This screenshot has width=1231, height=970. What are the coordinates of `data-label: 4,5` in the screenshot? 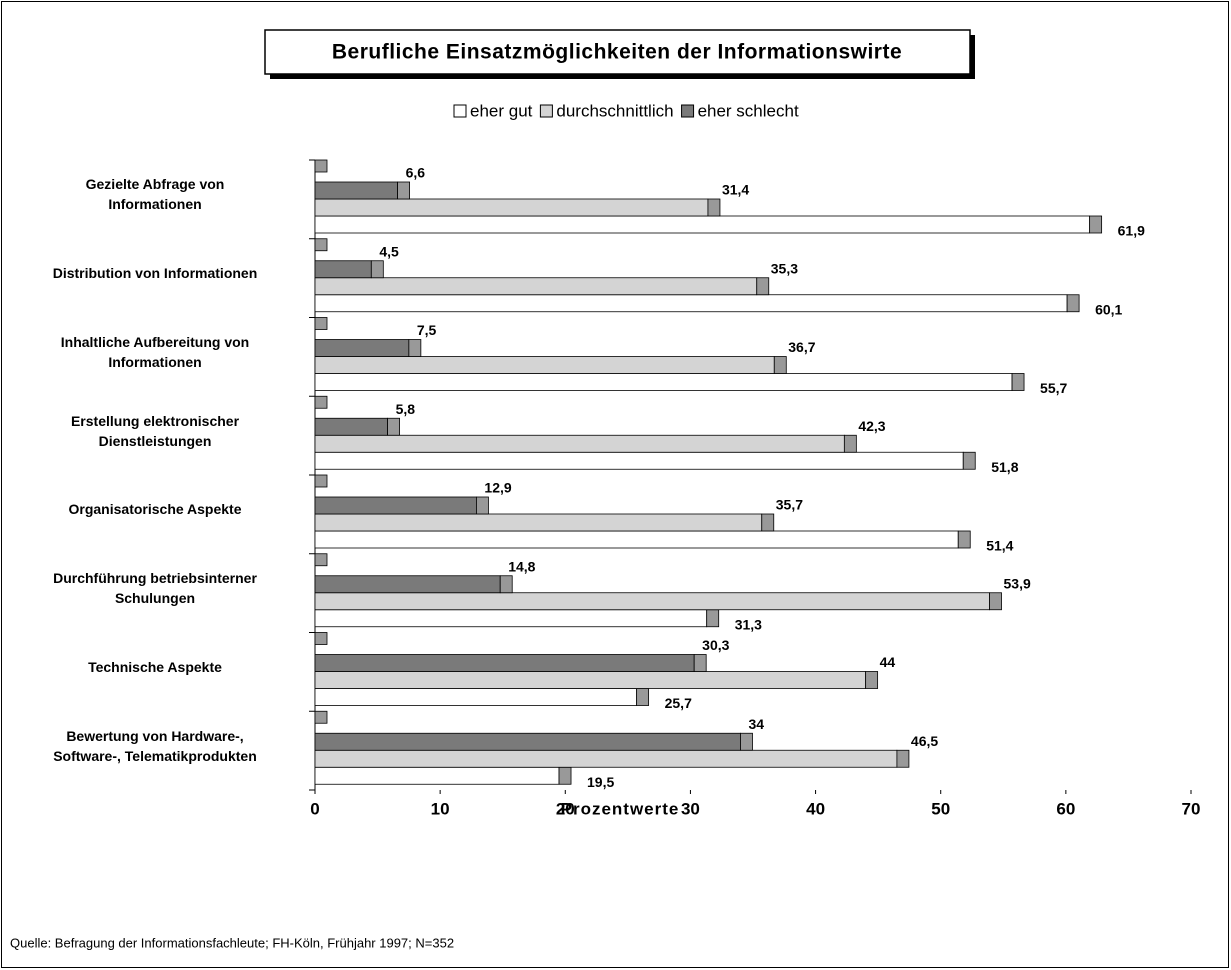 It's located at (389, 251).